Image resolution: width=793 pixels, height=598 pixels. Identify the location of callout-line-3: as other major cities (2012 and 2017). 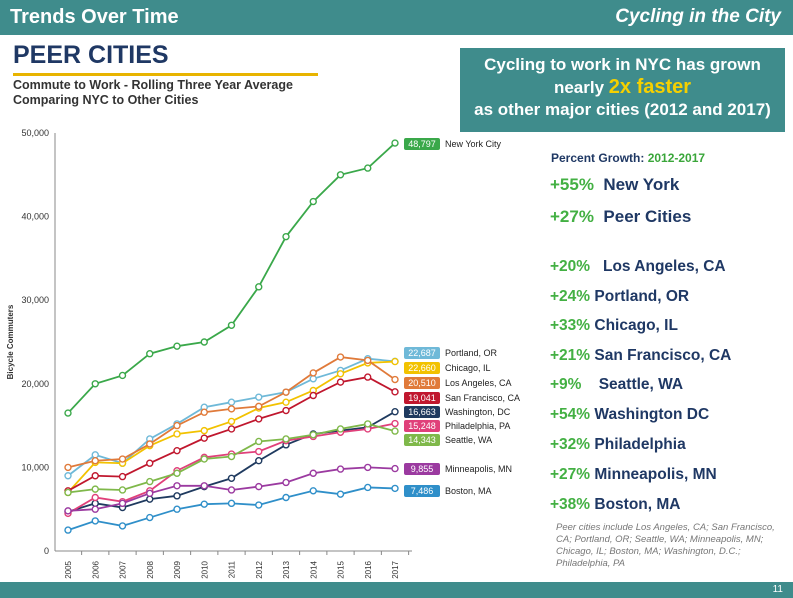
(622, 109).